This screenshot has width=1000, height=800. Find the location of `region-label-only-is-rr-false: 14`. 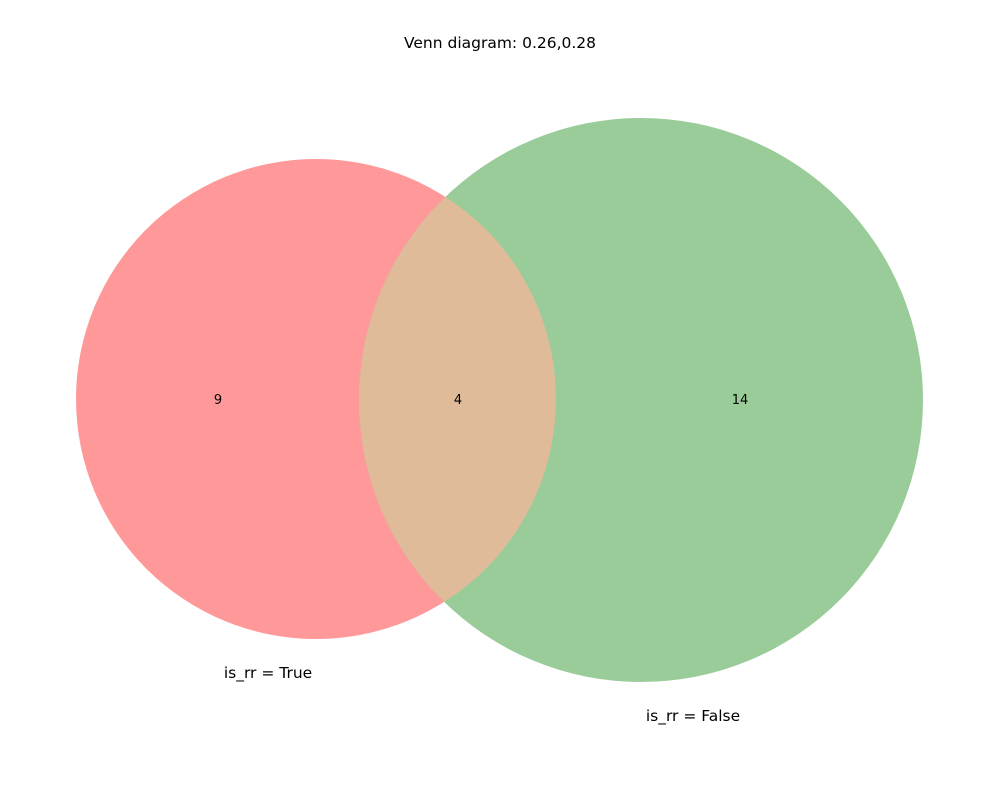

region-label-only-is-rr-false: 14 is located at coordinates (740, 400).